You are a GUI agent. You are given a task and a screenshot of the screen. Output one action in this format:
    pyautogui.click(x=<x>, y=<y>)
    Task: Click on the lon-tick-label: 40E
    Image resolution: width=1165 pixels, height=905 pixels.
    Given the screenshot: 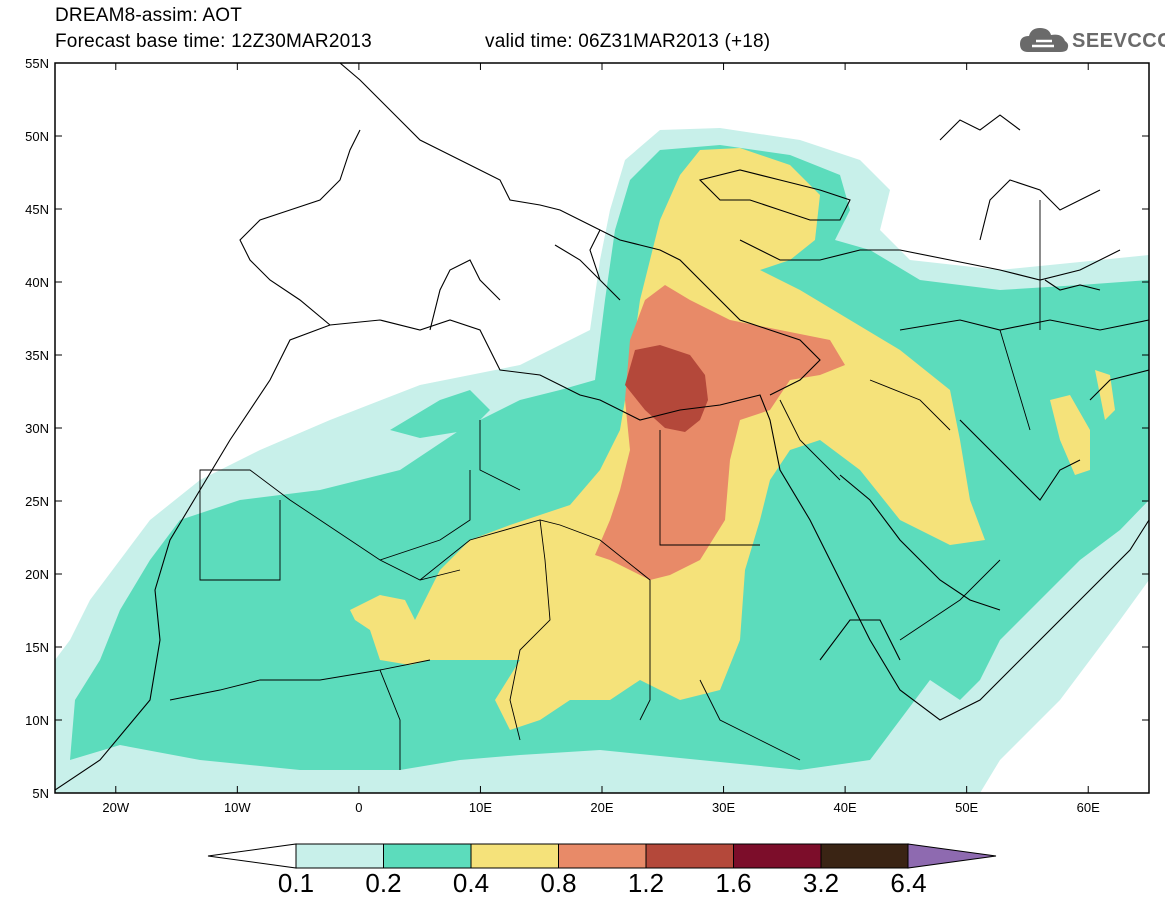 What is the action you would take?
    pyautogui.click(x=845, y=807)
    